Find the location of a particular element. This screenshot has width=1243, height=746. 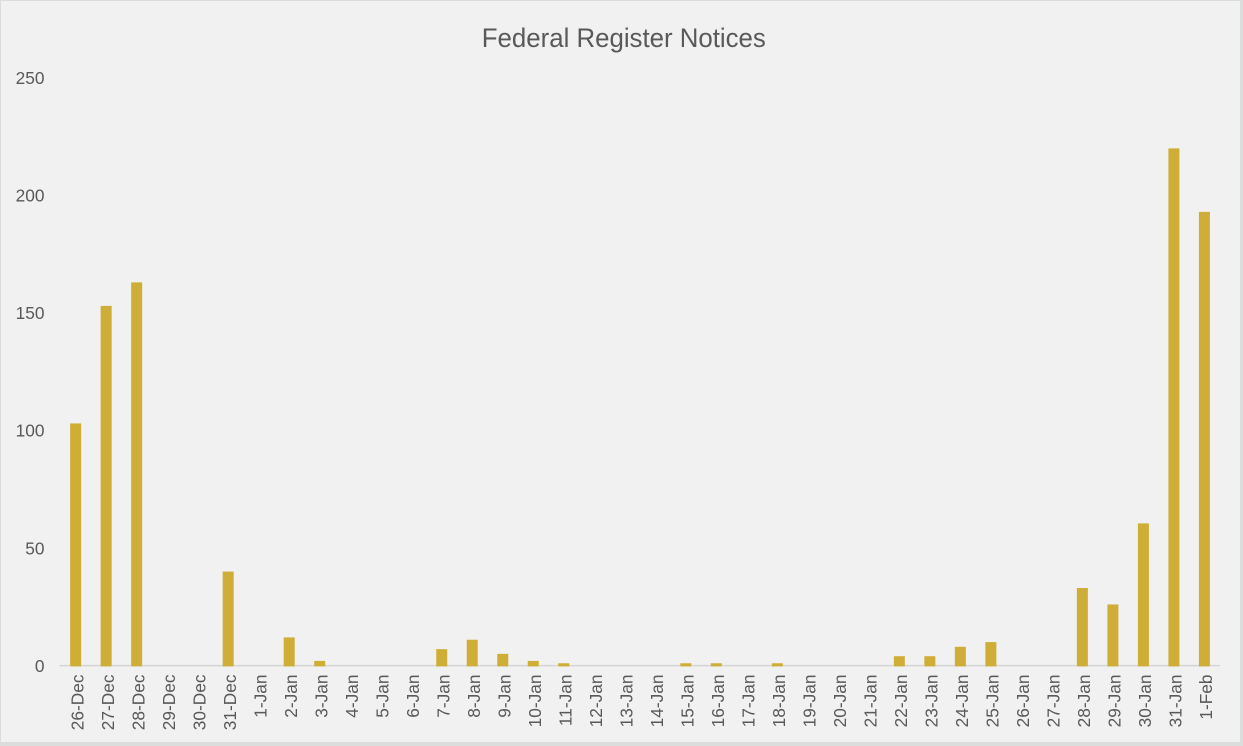

svg-text: 29-Jan is located at coordinates (1114, 701).